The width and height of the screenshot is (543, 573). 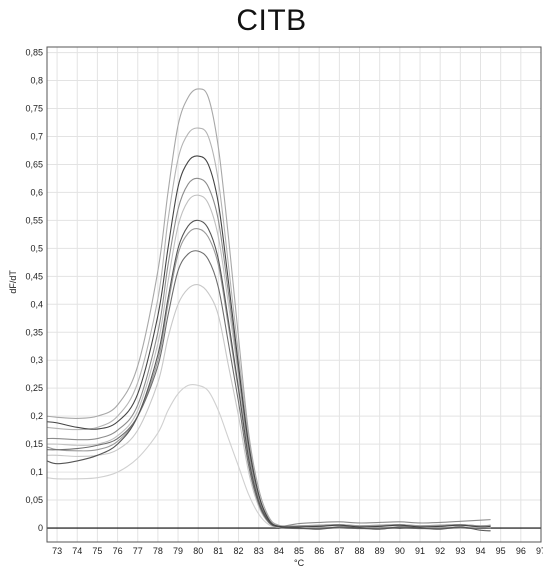 I want to click on y-tick-label: 0,5, so click(x=36, y=248).